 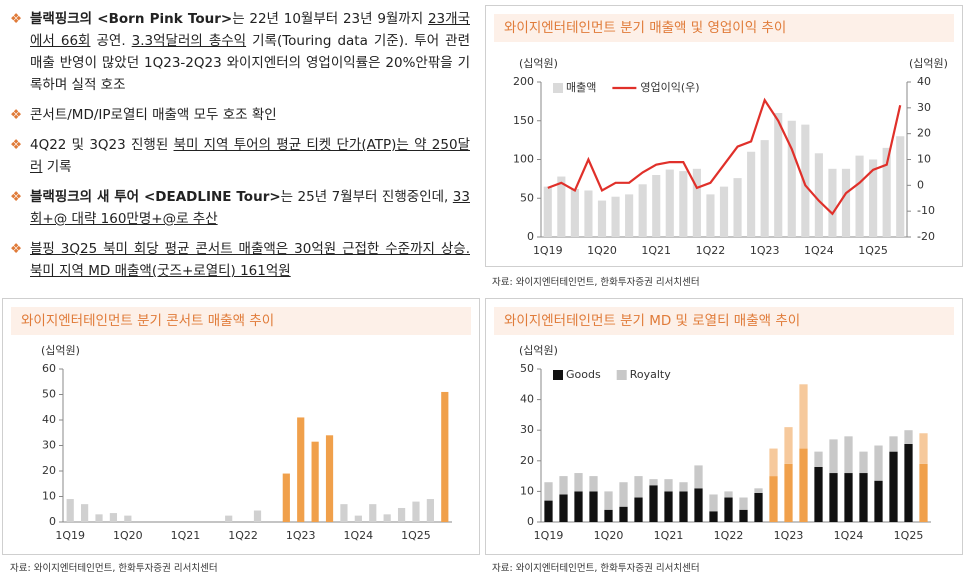 I want to click on bullet: ❖ 콘서트/MD/IP로열티 매출액 모두 호조 확인, so click(x=239, y=115).